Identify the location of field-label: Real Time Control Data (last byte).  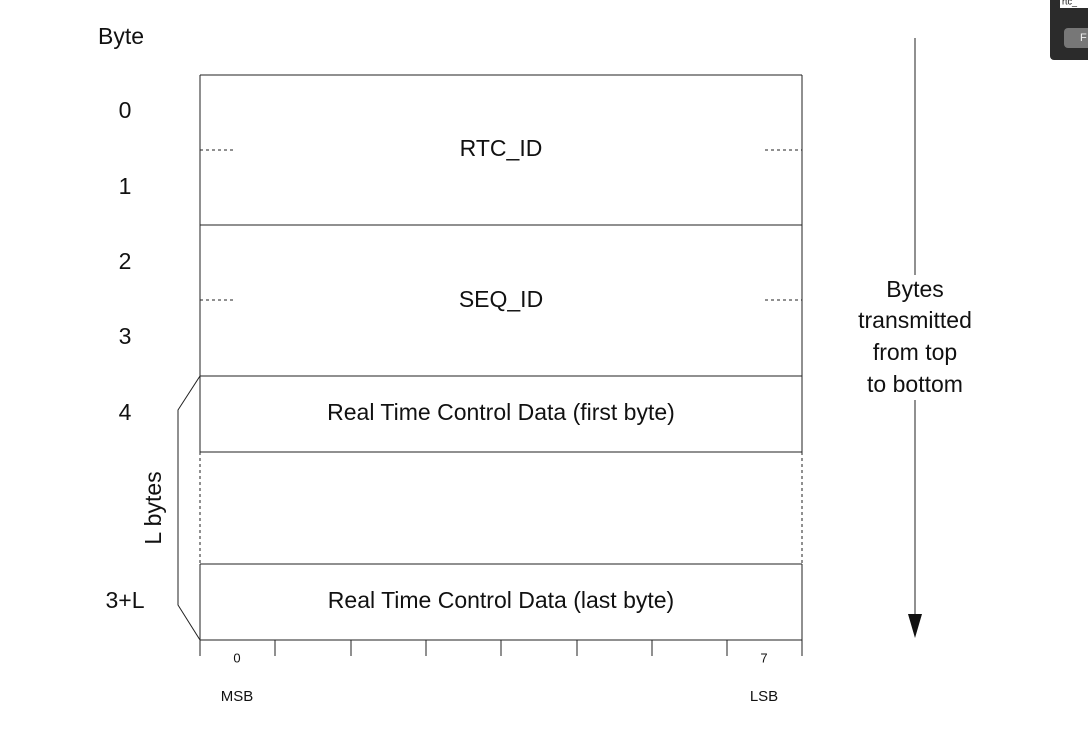
(501, 600).